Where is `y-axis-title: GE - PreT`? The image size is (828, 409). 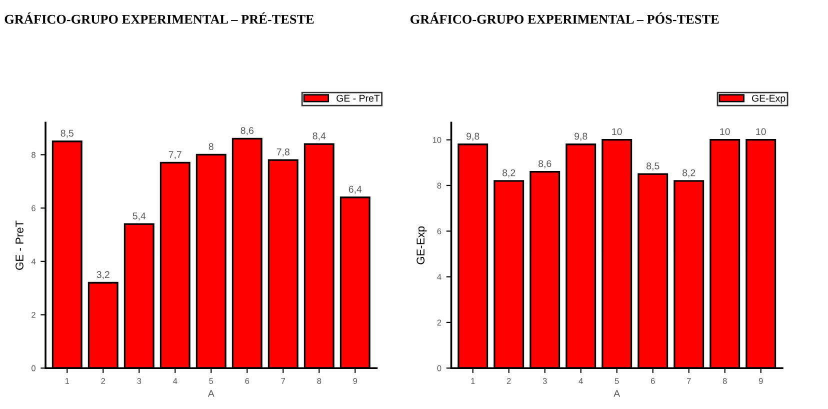 y-axis-title: GE - PreT is located at coordinates (20, 245).